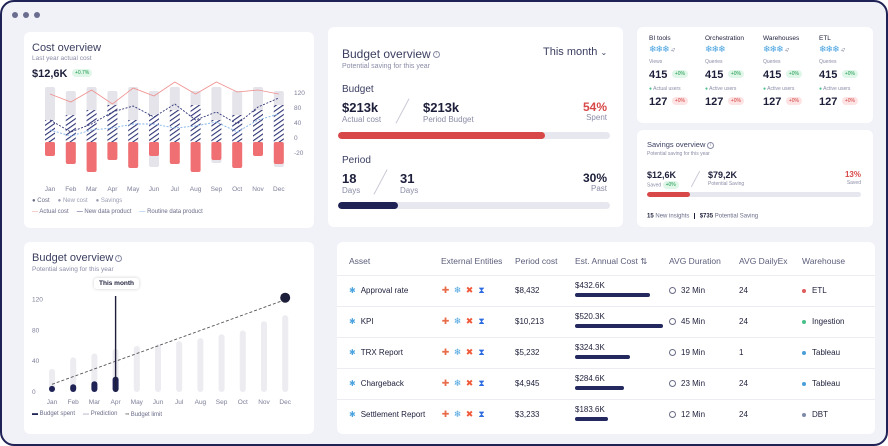  I want to click on legend-actual-label: Actual cost, so click(54, 212).